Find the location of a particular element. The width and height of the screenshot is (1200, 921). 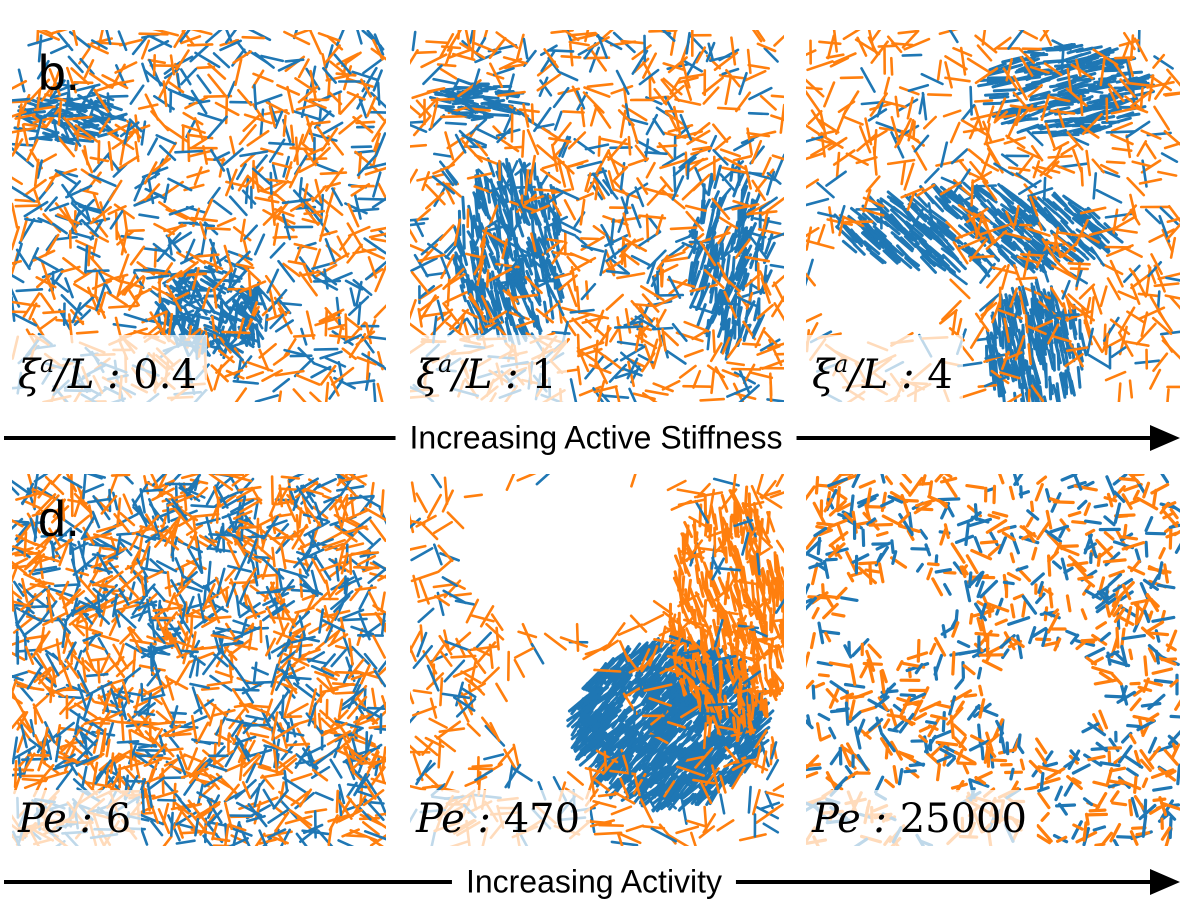

activity-panel-3: Pe : 25000 is located at coordinates (993, 660).